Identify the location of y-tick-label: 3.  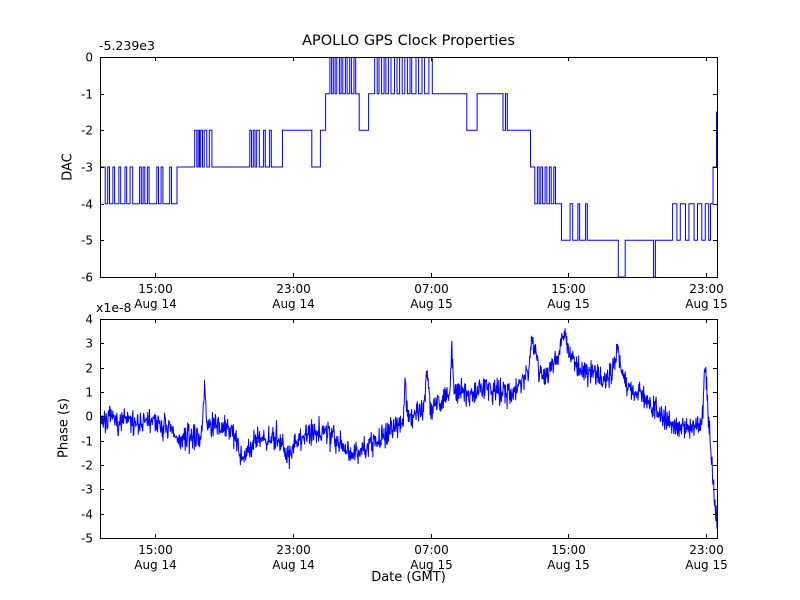
(89, 344).